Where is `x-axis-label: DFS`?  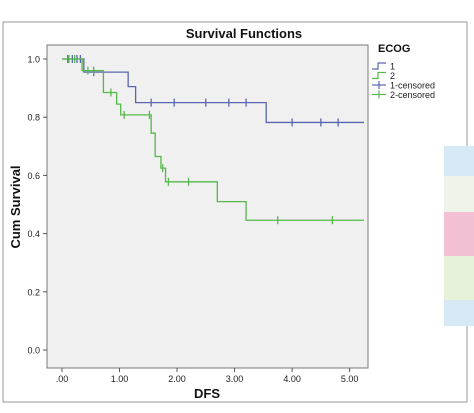 x-axis-label: DFS is located at coordinates (207, 393).